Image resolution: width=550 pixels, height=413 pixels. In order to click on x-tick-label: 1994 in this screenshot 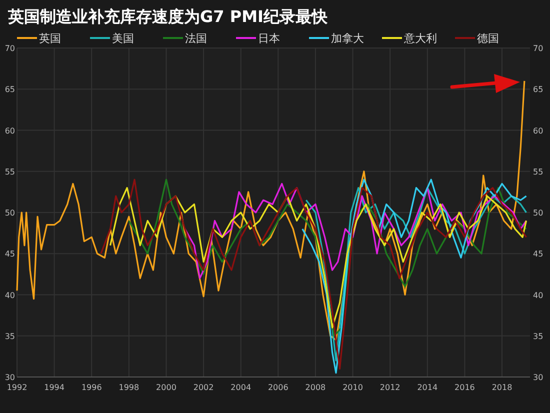, I will do `click(54, 387)`.